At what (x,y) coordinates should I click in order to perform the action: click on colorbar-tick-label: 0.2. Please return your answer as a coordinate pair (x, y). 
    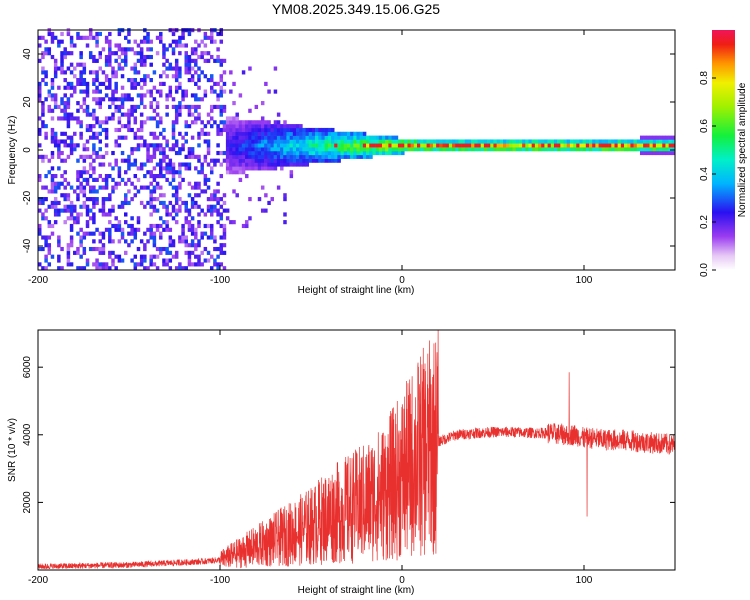
    Looking at the image, I should click on (704, 222).